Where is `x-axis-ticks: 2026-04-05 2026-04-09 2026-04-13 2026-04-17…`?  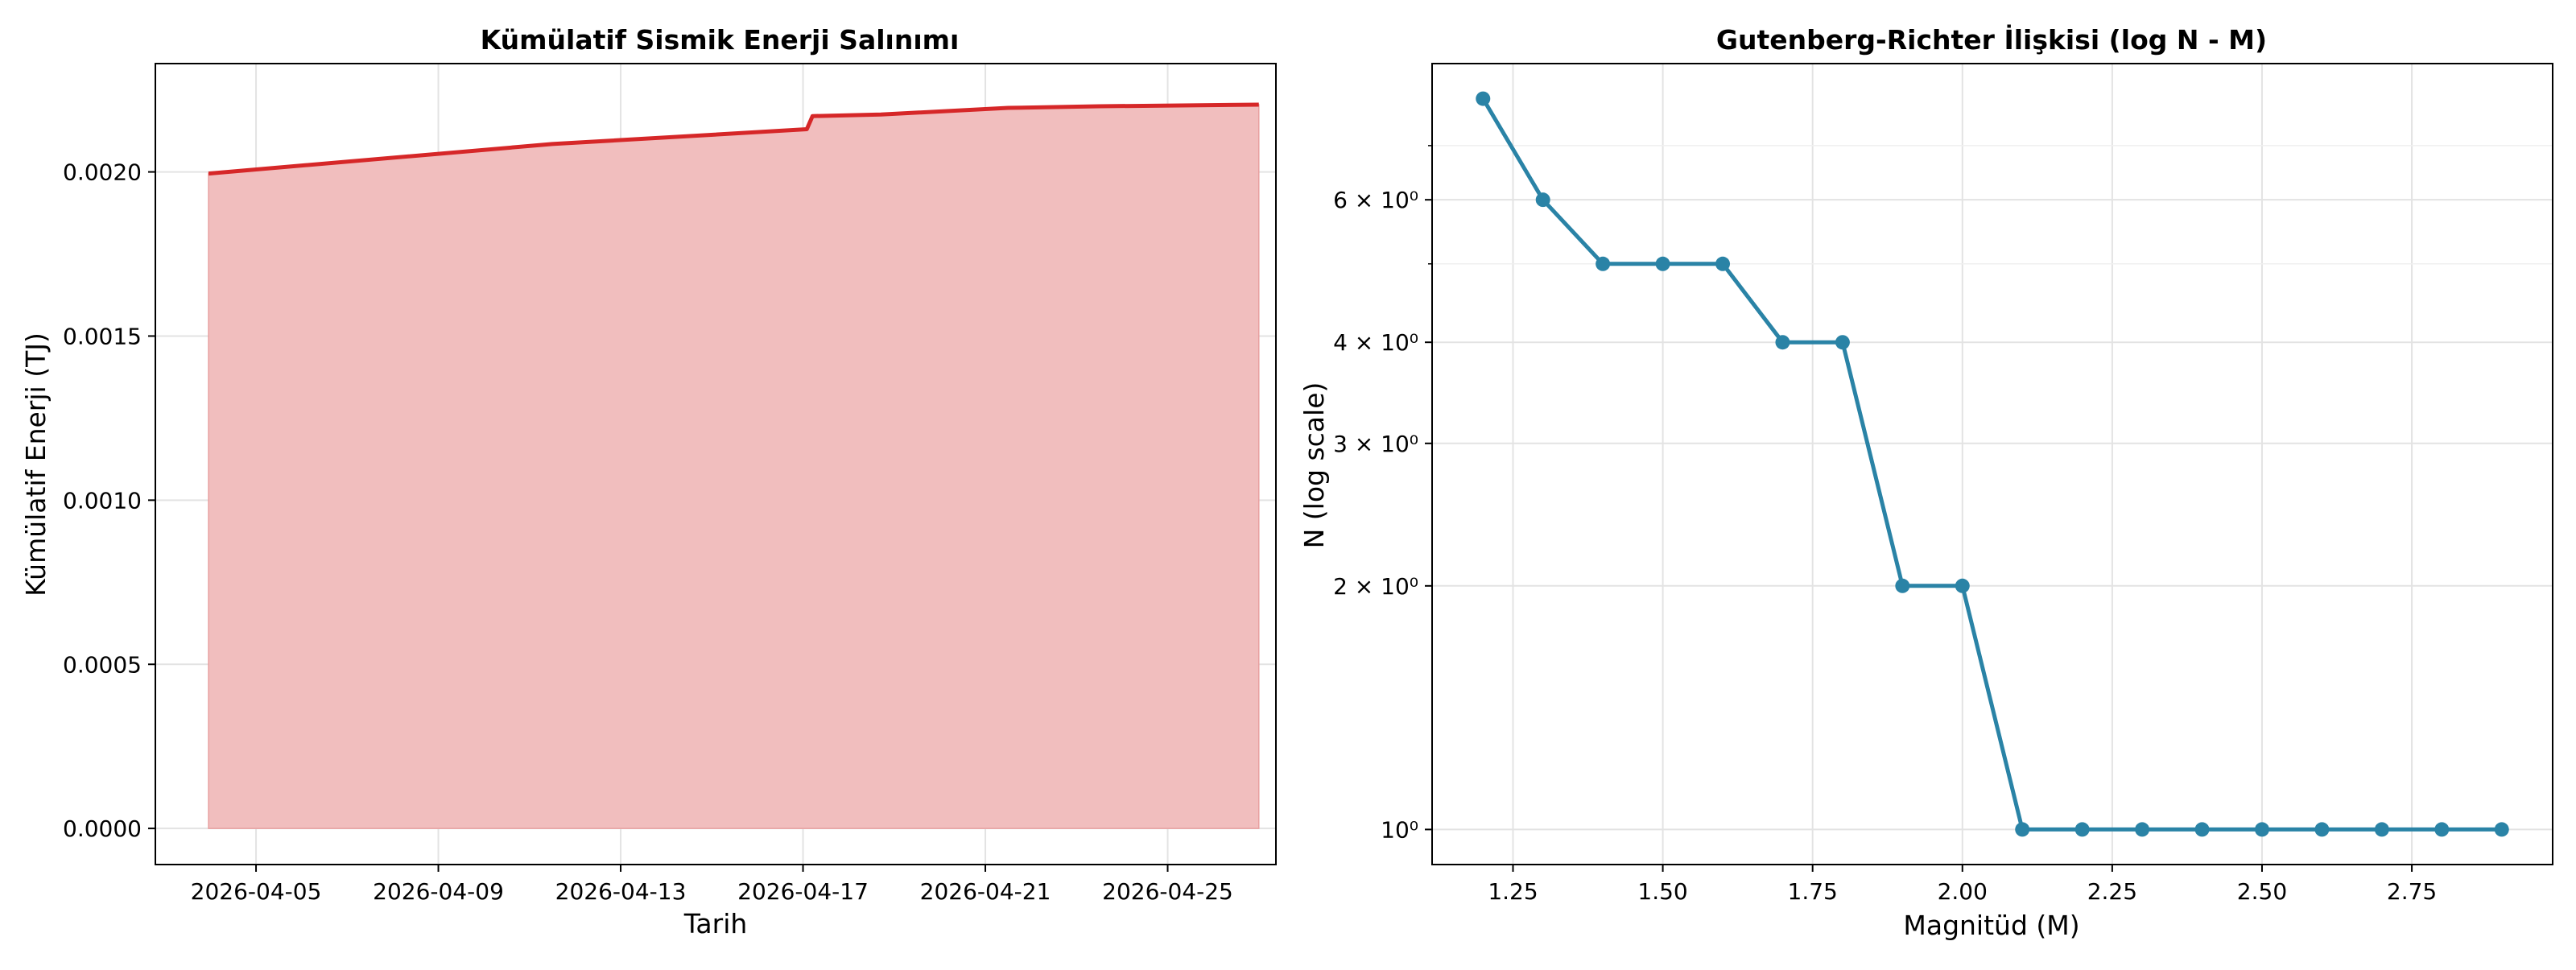 x-axis-ticks: 2026-04-05 2026-04-09 2026-04-13 2026-04-17… is located at coordinates (712, 885).